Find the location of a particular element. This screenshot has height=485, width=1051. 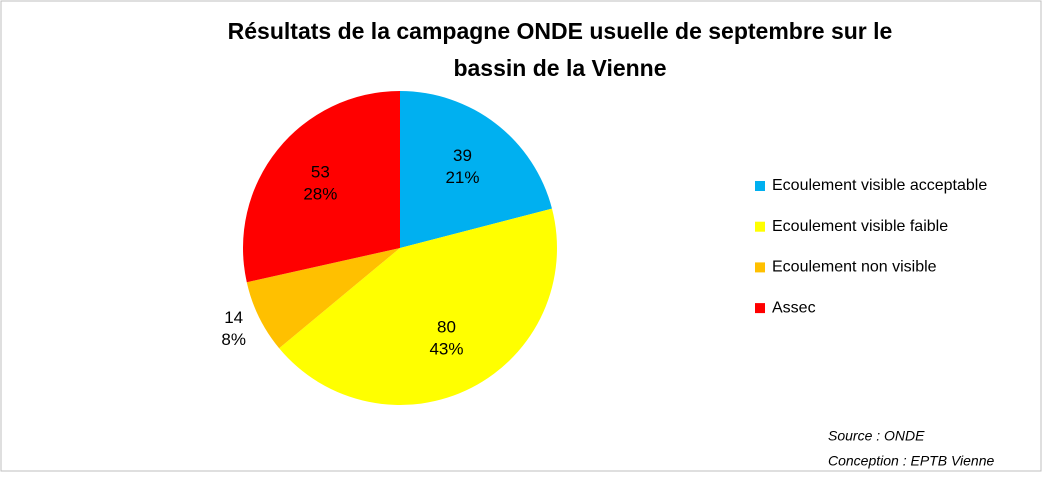

data-label: 80 is located at coordinates (446, 326).